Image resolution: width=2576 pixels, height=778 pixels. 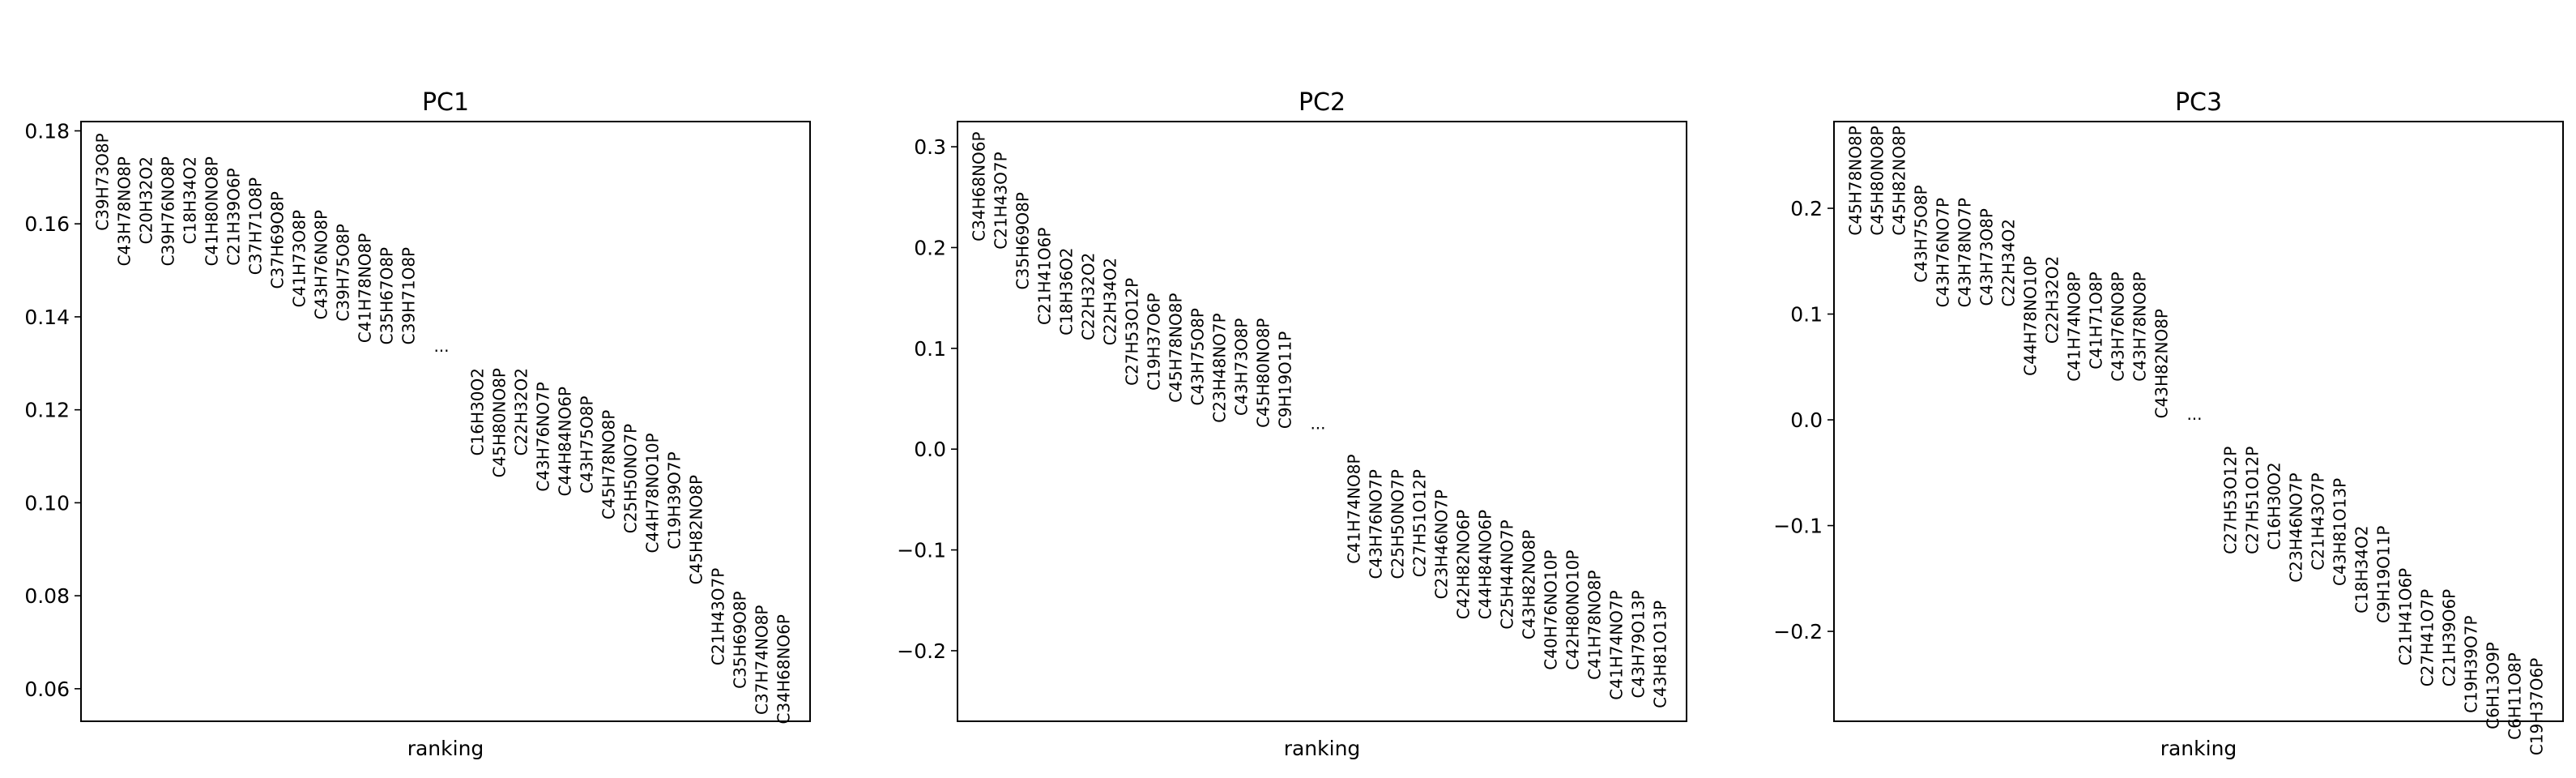 What do you see at coordinates (1595, 624) in the screenshot?
I see `gene-label-pc2: C41H78NO8P` at bounding box center [1595, 624].